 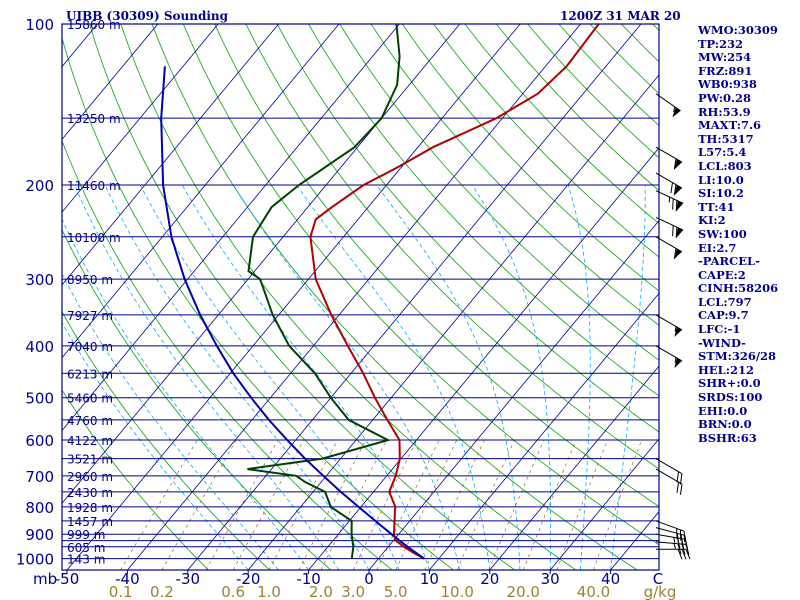 I want to click on height-label: 4122 m, so click(x=90, y=441).